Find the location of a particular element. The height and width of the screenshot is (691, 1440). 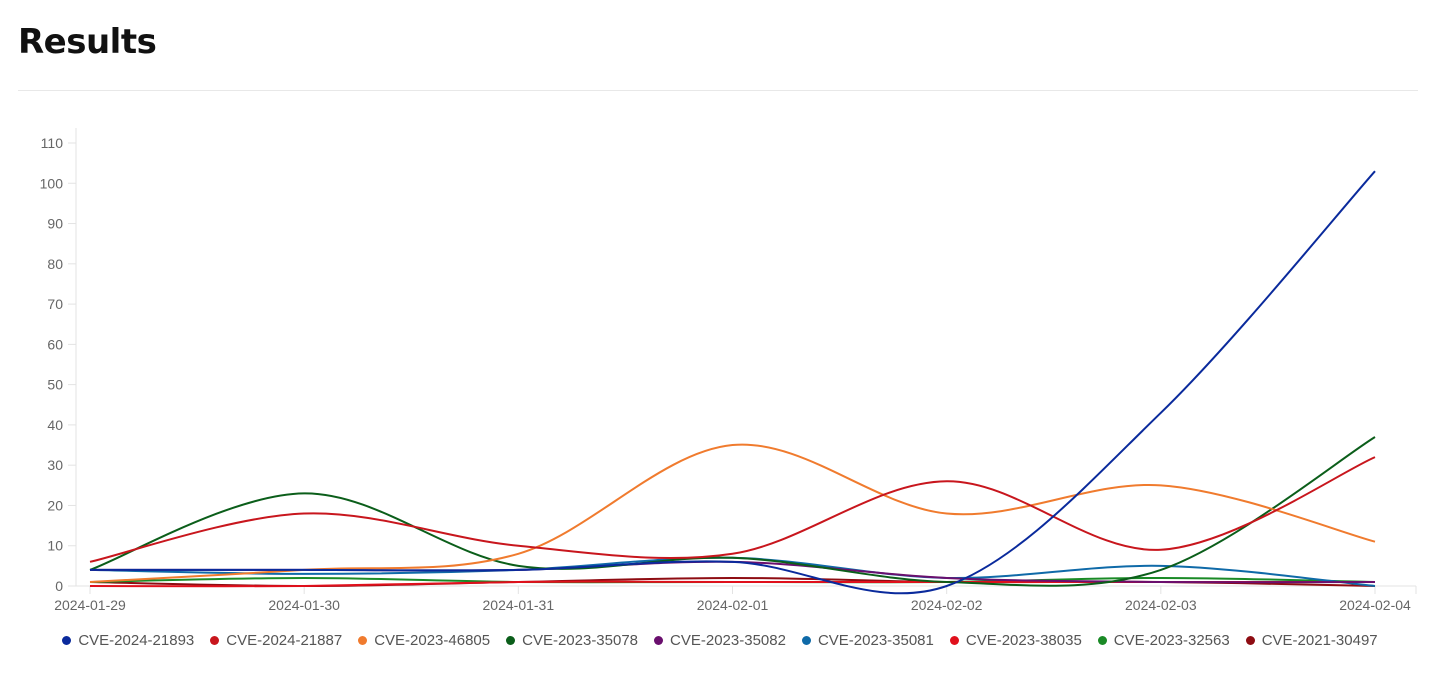

x-tick-label: 2024-01-31 is located at coordinates (519, 605).